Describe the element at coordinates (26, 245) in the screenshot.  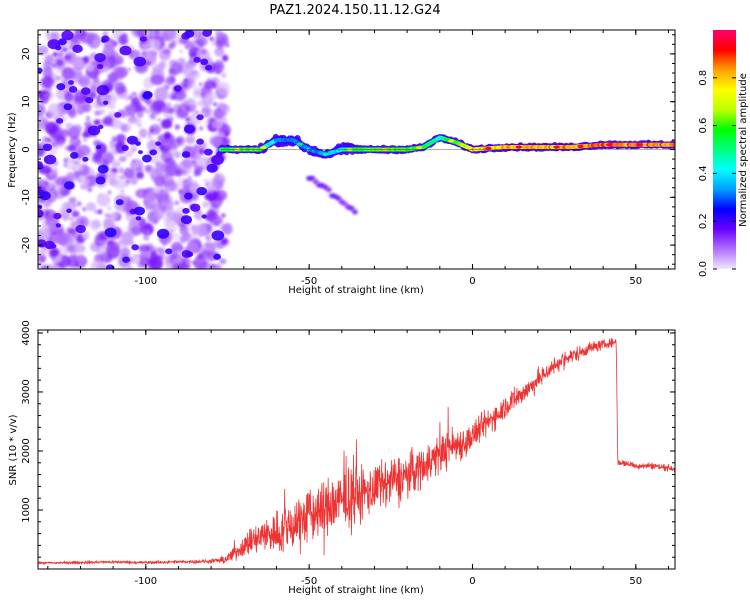
I see `y-tick-label: -20` at that location.